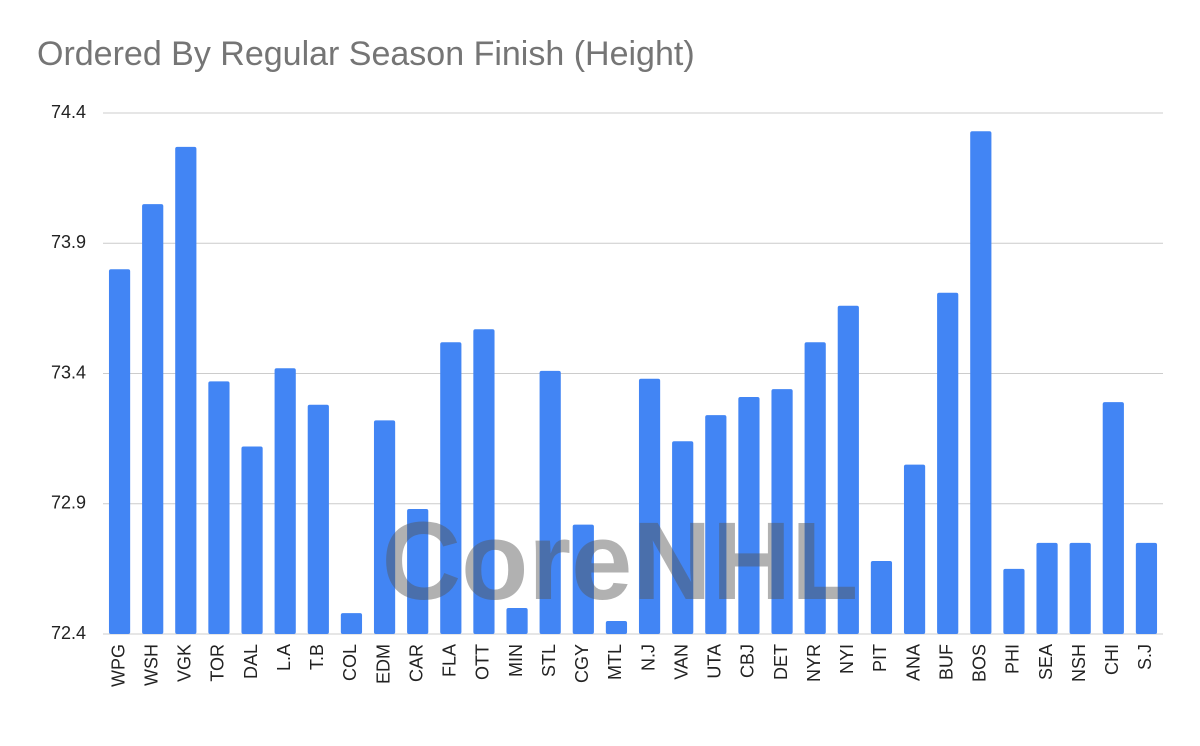 This screenshot has height=746, width=1200. Describe the element at coordinates (68, 242) in the screenshot. I see `y-tick-label: 73.9` at that location.